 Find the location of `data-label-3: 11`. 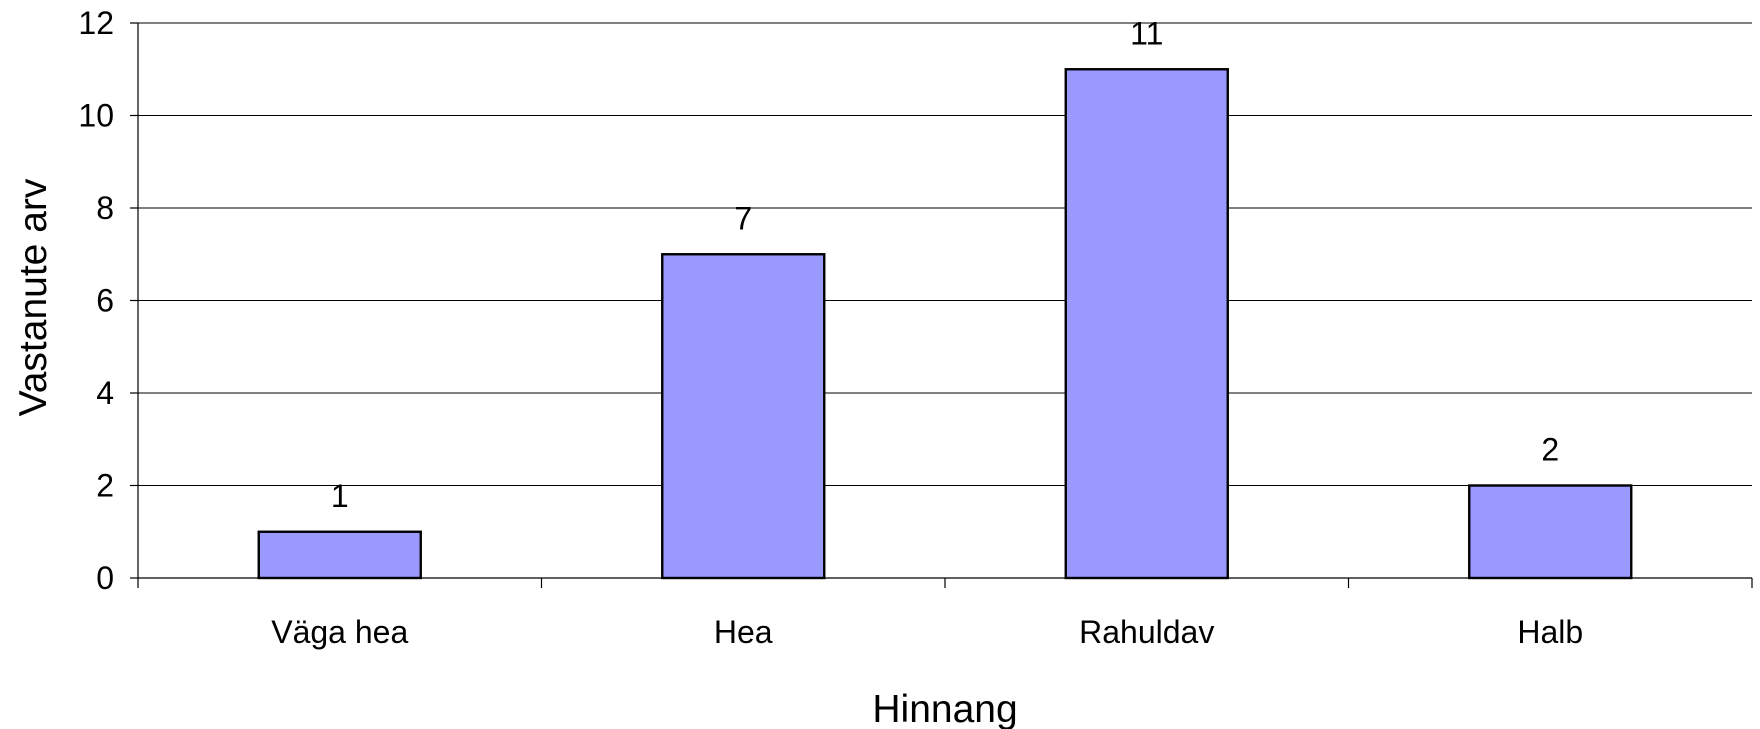

data-label-3: 11 is located at coordinates (1146, 33).